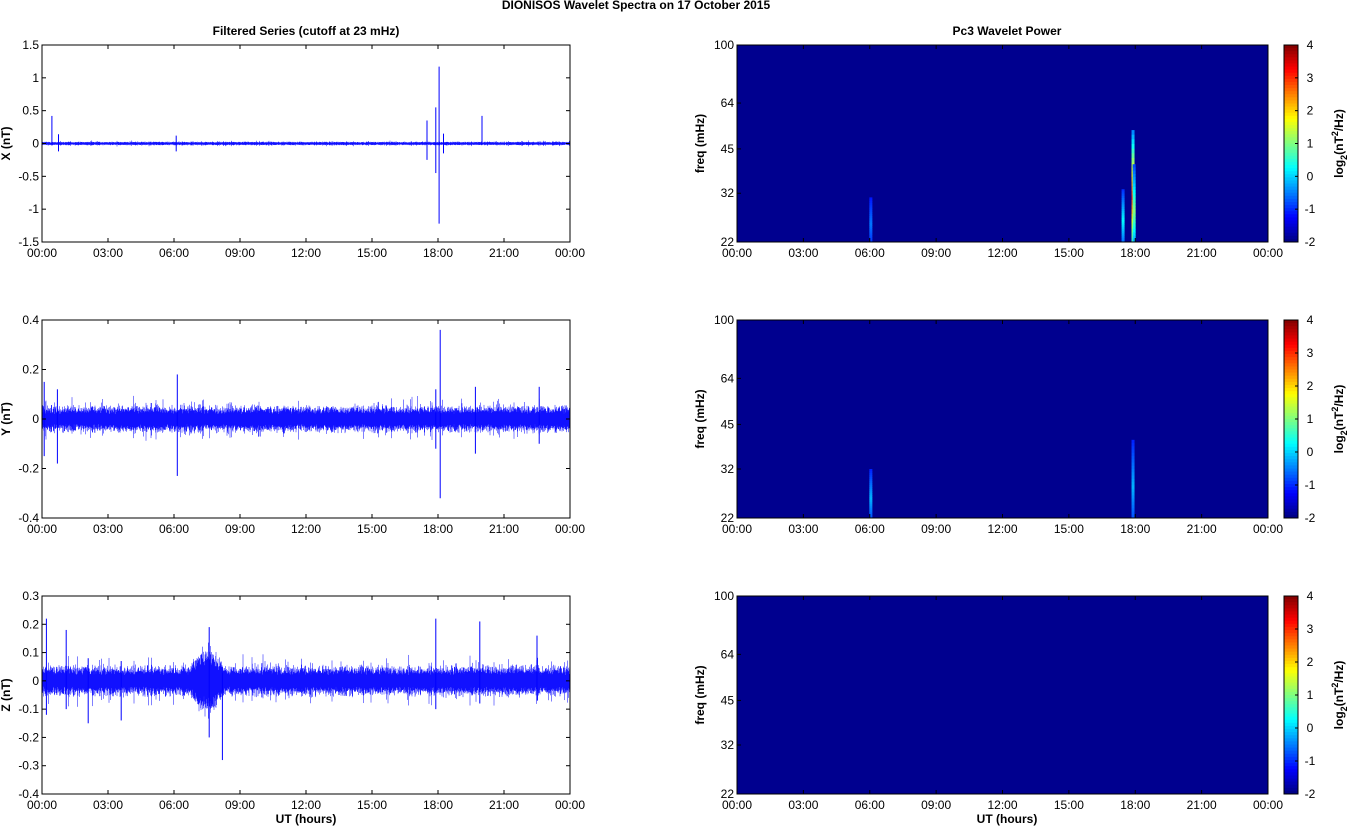 This screenshot has width=1351, height=827. Describe the element at coordinates (870, 253) in the screenshot. I see `wavelet-xtick-label: 06:00` at that location.